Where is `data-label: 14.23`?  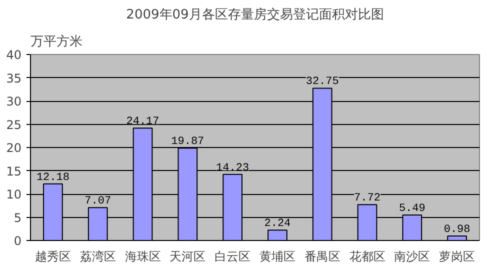
data-label: 14.23 is located at coordinates (233, 168).